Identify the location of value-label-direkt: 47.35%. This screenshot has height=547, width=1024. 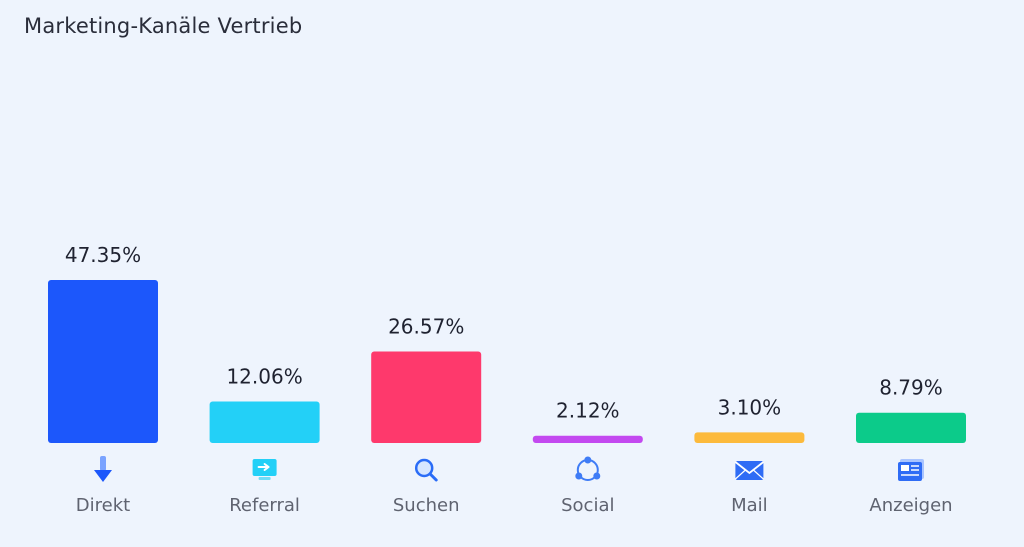
(103, 255).